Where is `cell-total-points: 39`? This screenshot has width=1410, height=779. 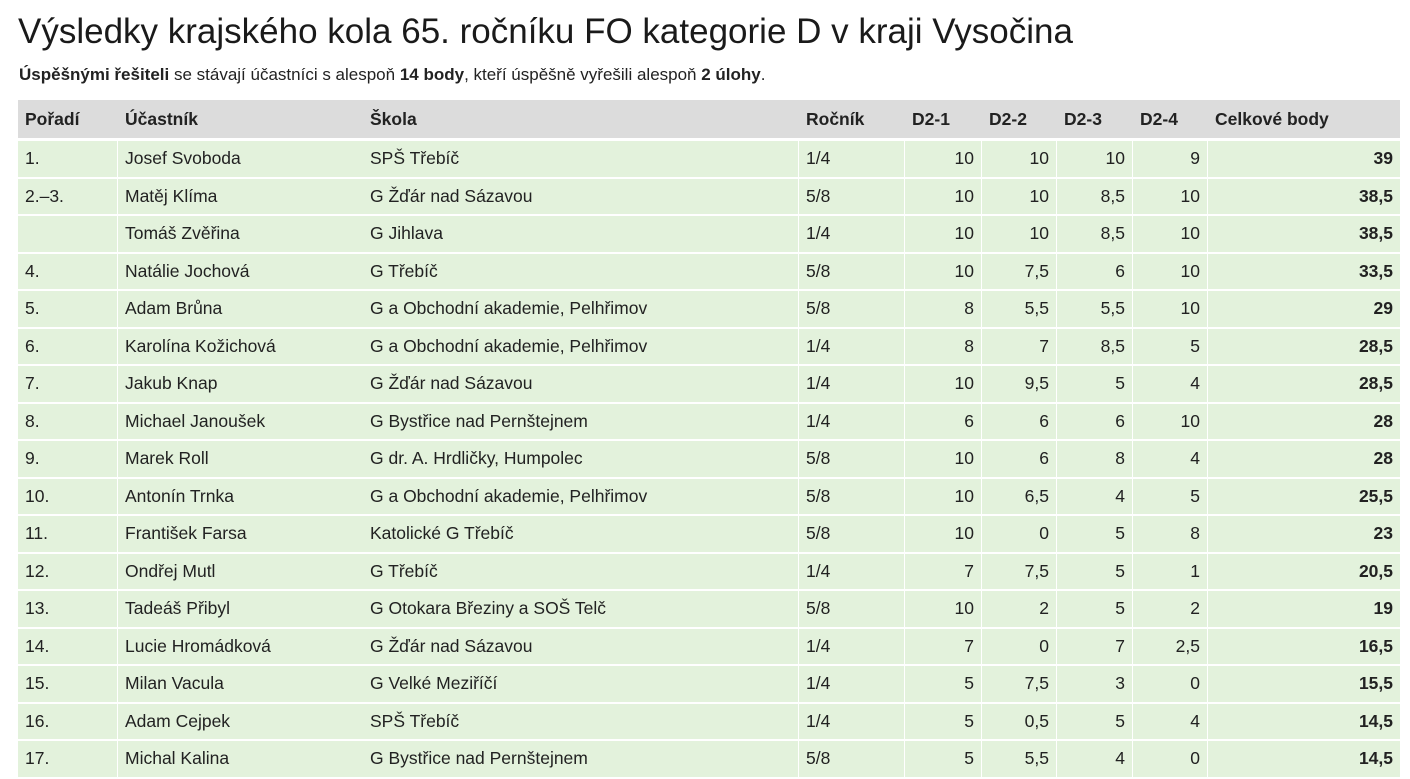 cell-total-points: 39 is located at coordinates (1304, 159).